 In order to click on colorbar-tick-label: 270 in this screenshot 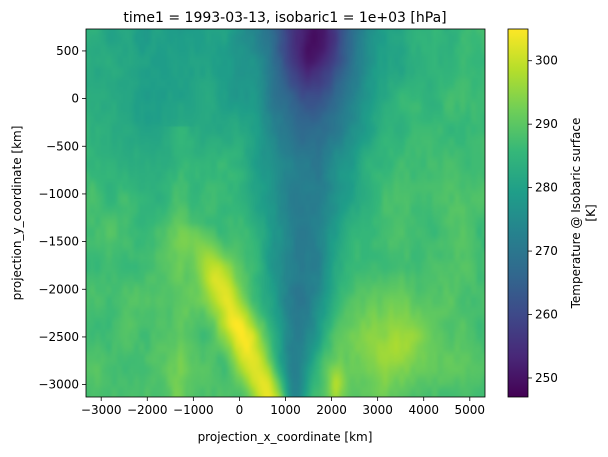, I will do `click(546, 251)`.